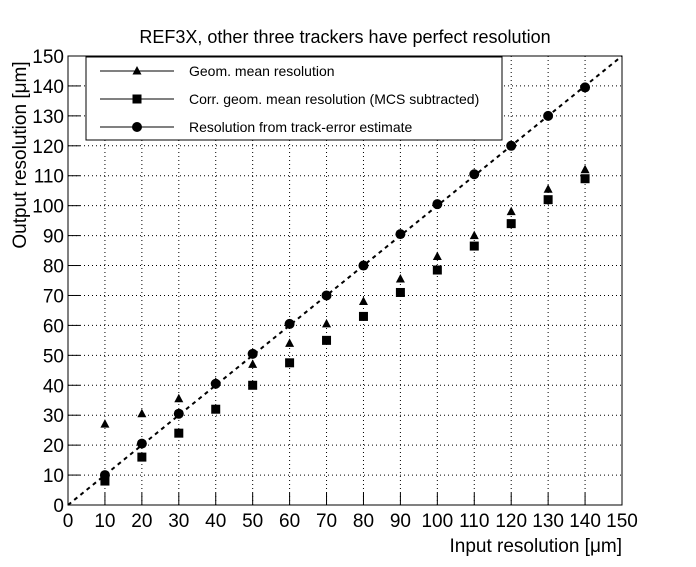 Image resolution: width=696 pixels, height=567 pixels. I want to click on y-tick-label: 60, so click(53, 326).